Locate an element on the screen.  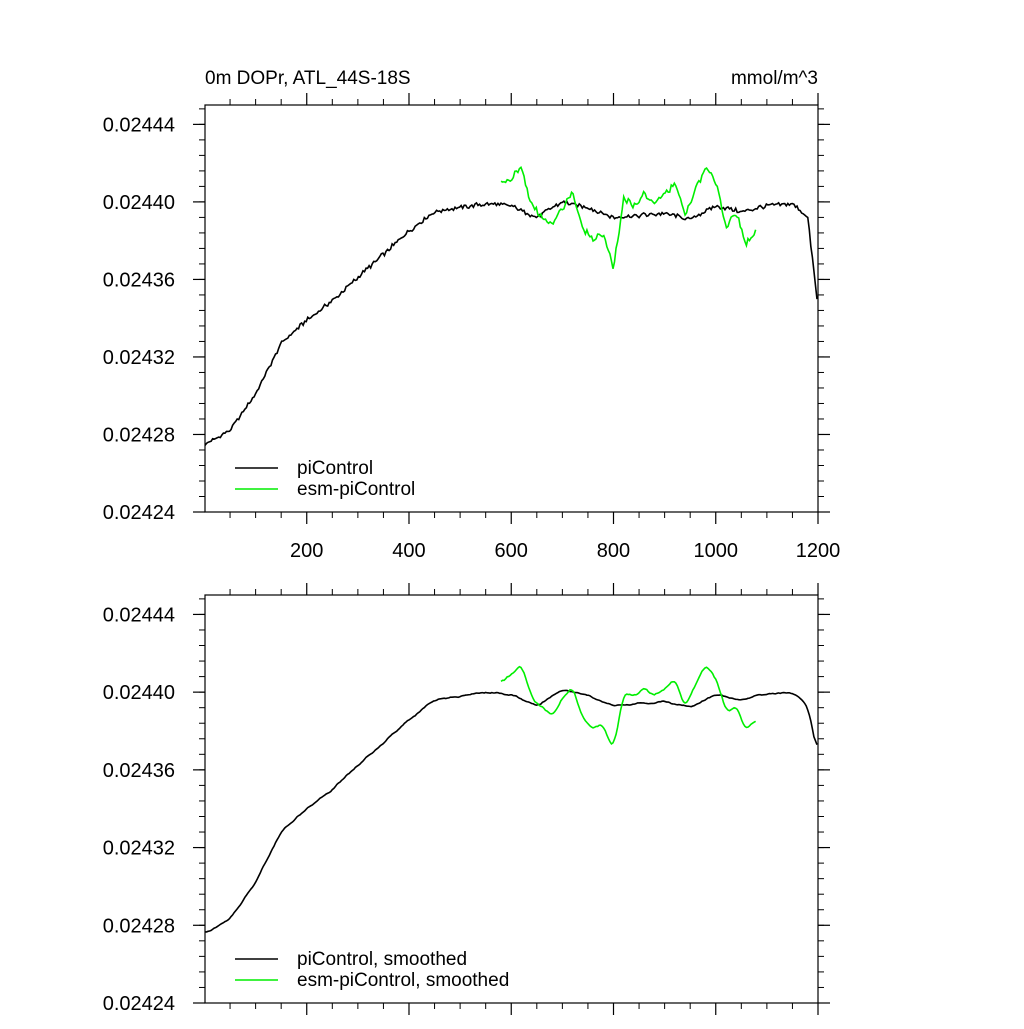
figure-title: 0m DOPr, ATL_44S-18S is located at coordinates (308, 78).